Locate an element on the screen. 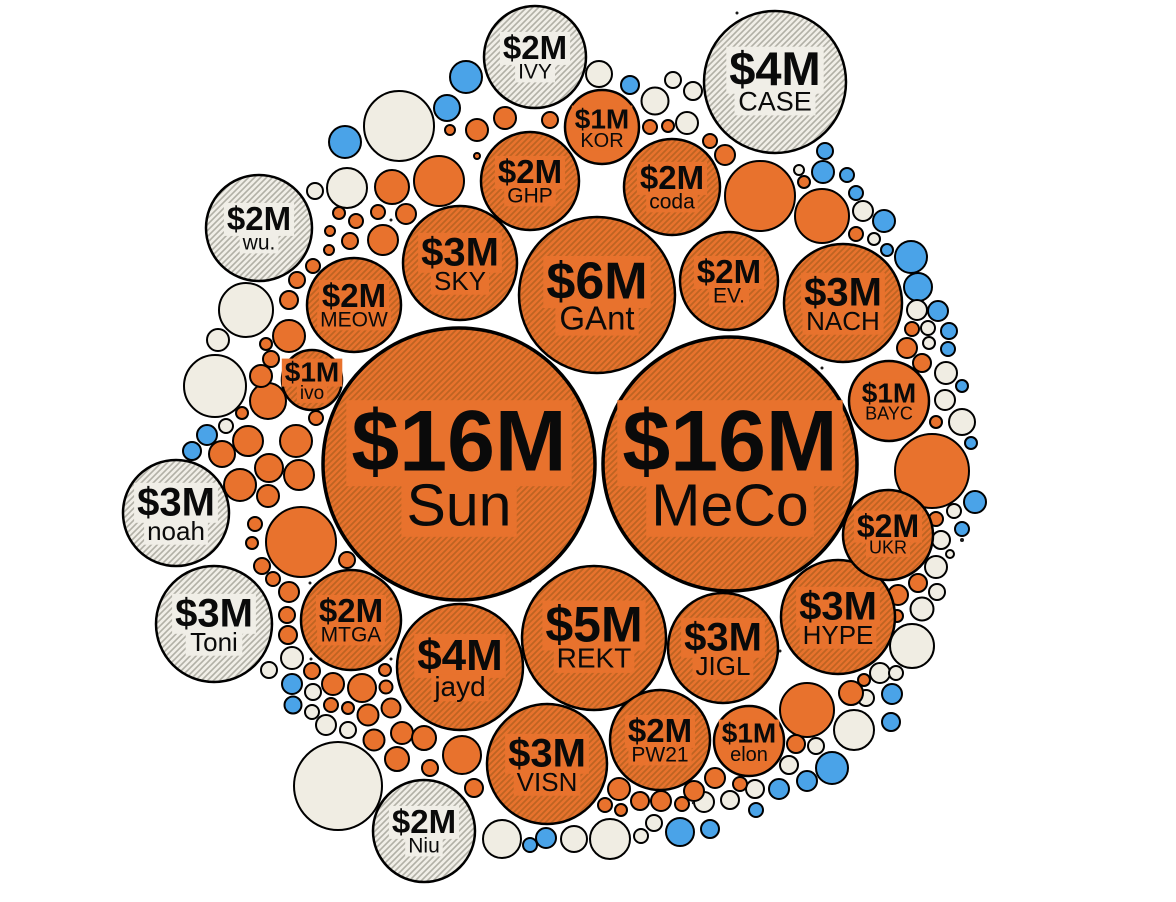 The image size is (1176, 902). svg-text: IVY is located at coordinates (535, 72).